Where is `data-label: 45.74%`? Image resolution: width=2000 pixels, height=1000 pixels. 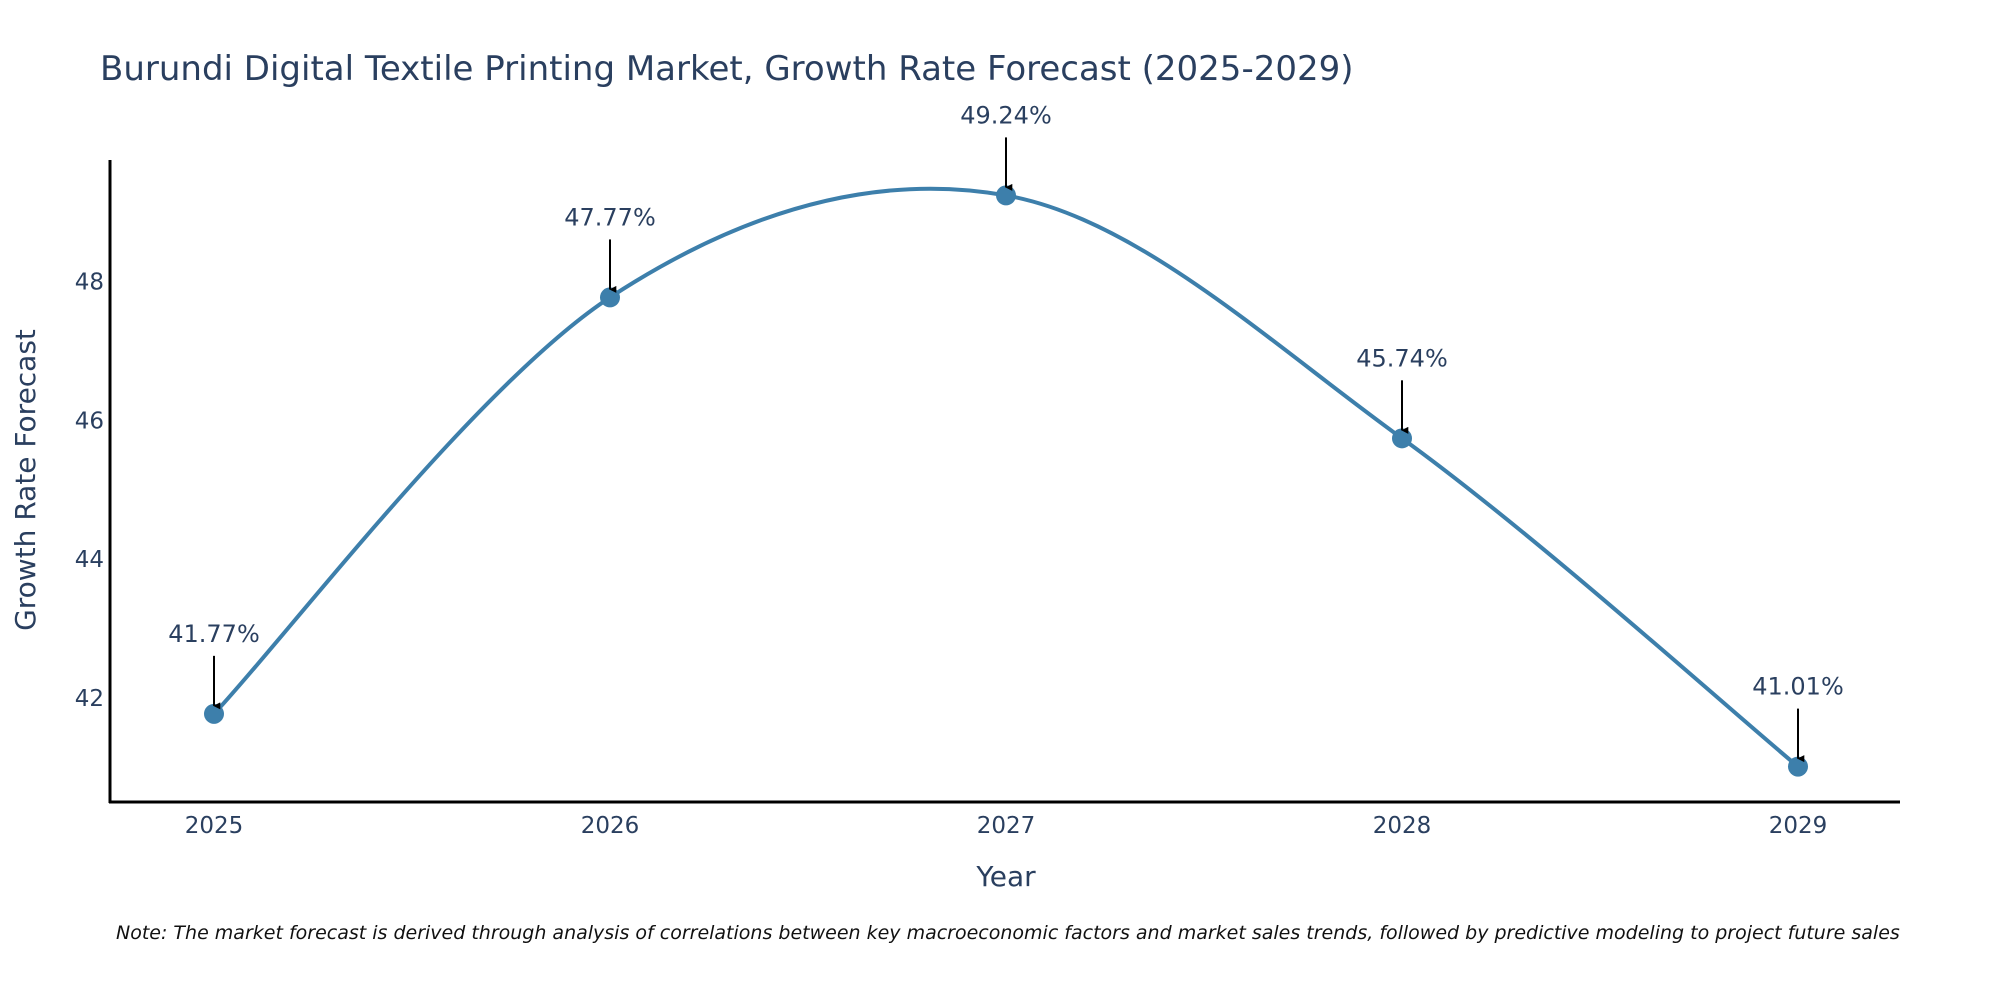
data-label: 45.74% is located at coordinates (1402, 358).